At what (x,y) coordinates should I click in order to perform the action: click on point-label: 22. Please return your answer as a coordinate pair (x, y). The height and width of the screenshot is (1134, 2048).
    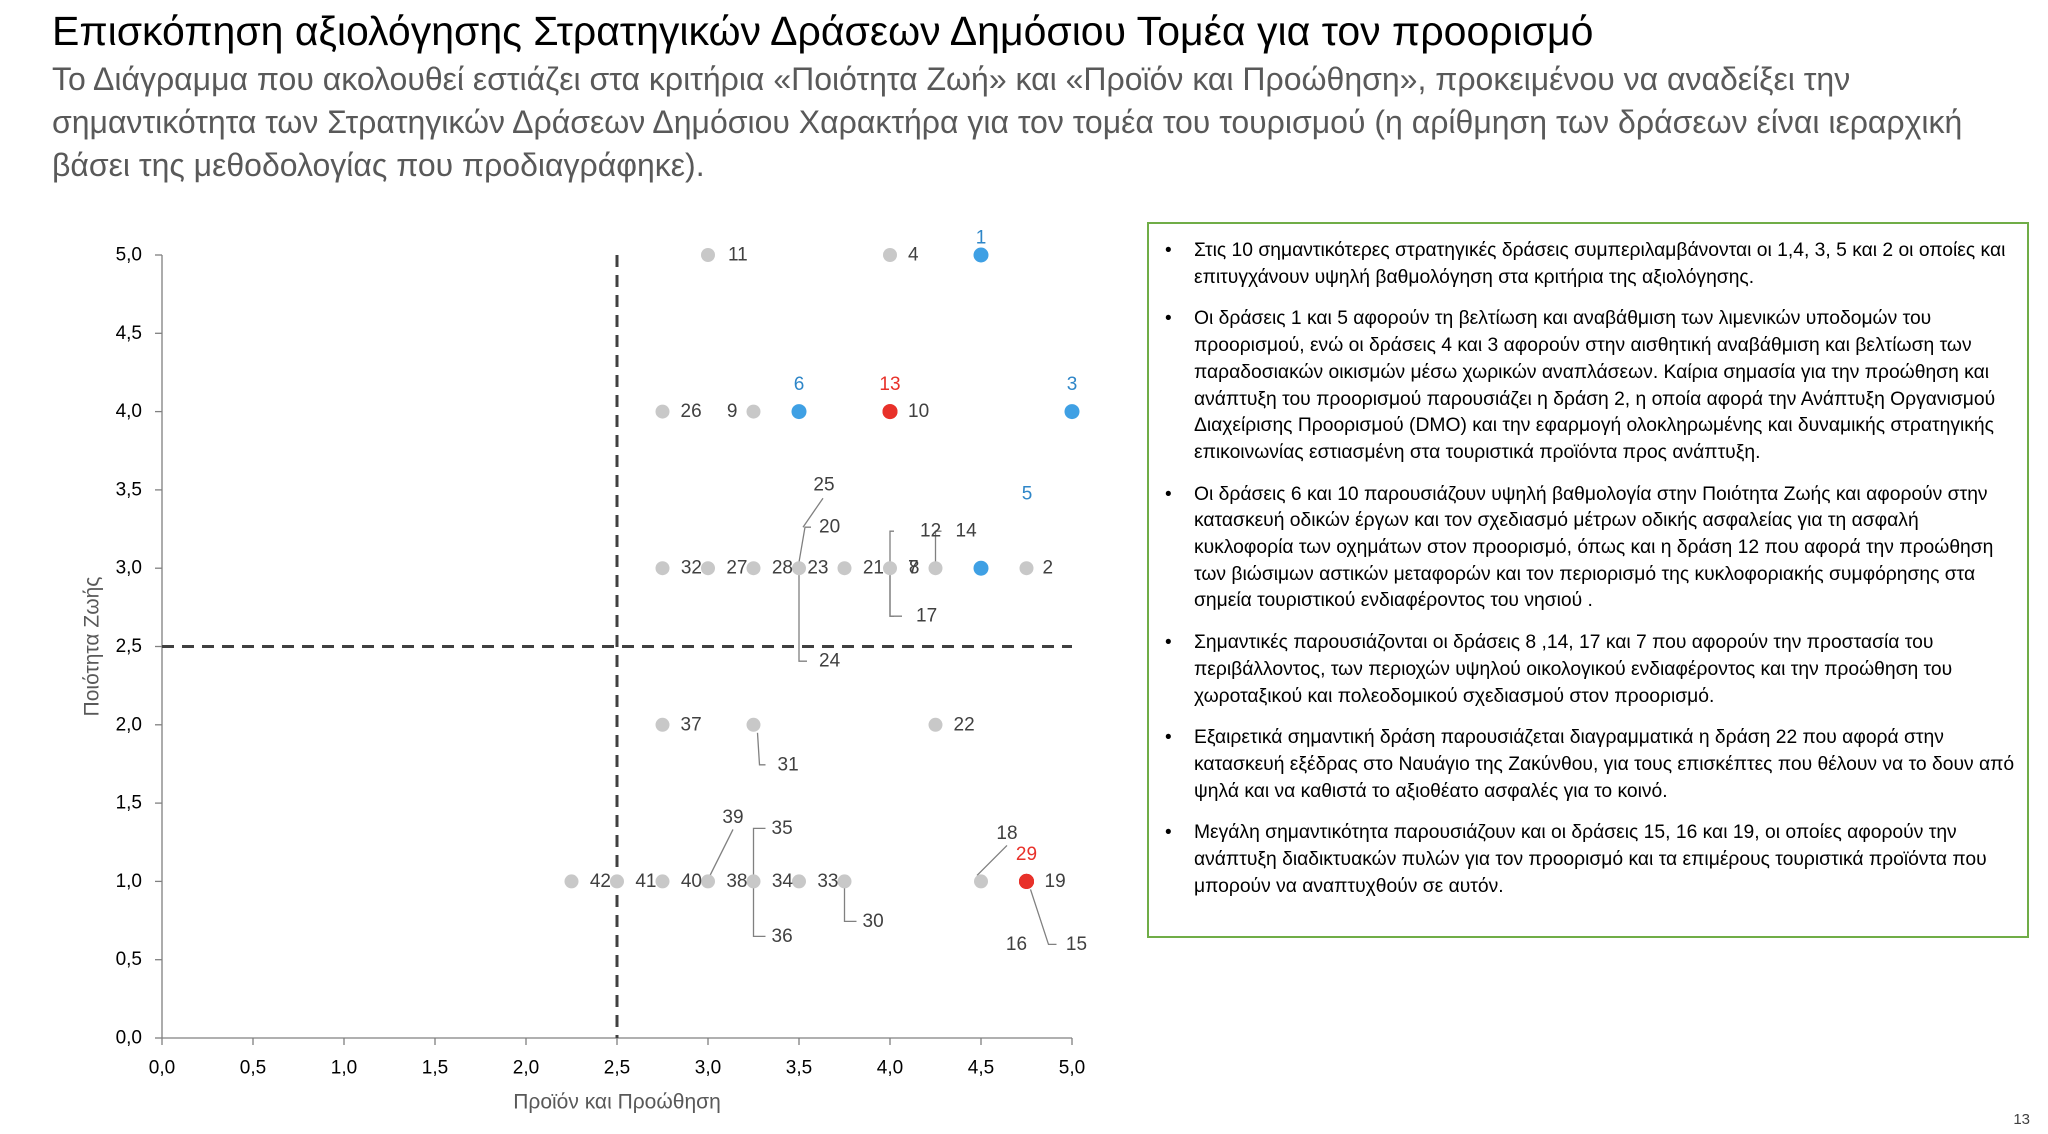
    Looking at the image, I should click on (964, 724).